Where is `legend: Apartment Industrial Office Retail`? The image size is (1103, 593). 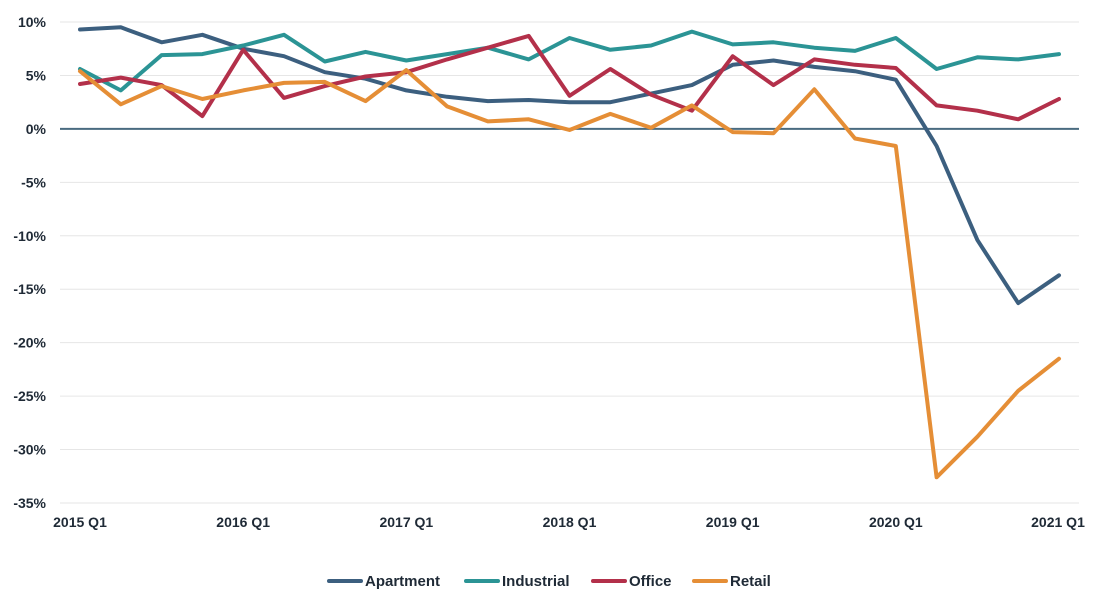 legend: Apartment Industrial Office Retail is located at coordinates (549, 581).